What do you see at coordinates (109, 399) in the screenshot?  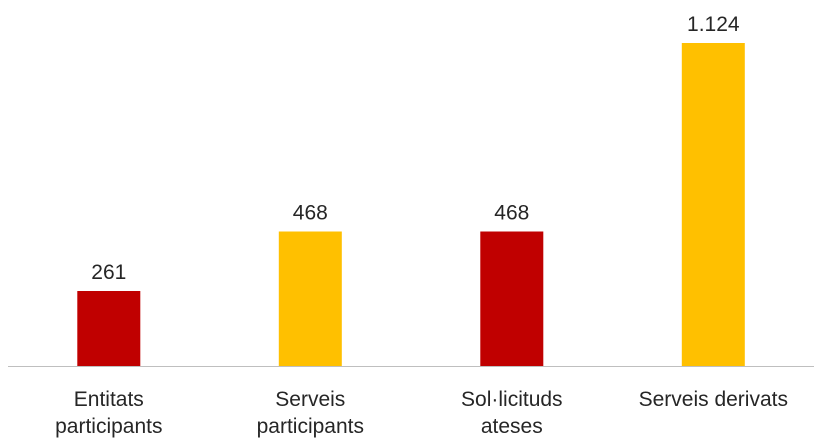 I see `category-tick-label: Entitats` at bounding box center [109, 399].